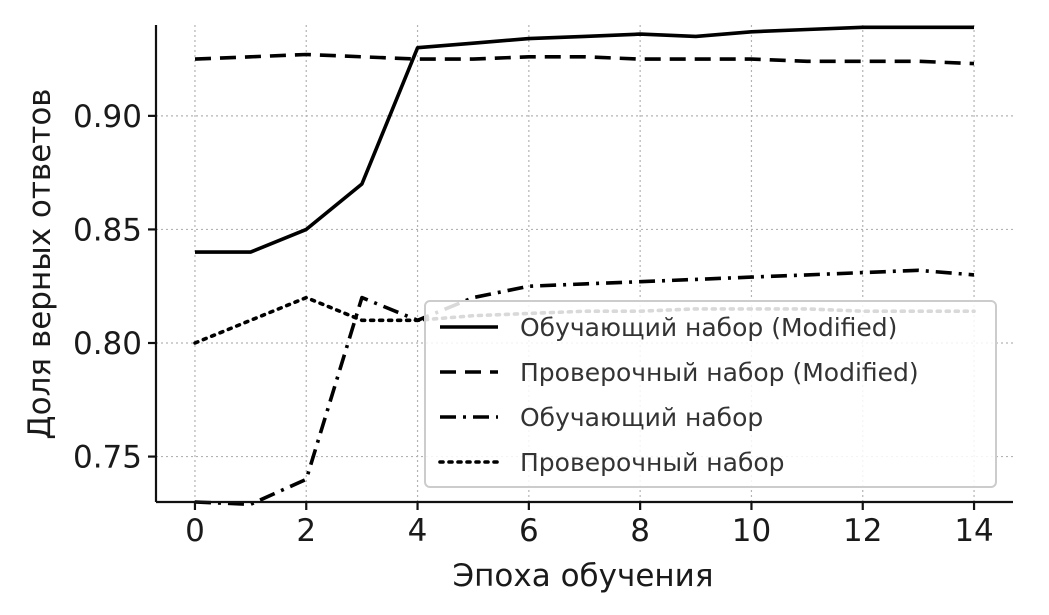  I want to click on x-tick-label: 10, so click(751, 531).